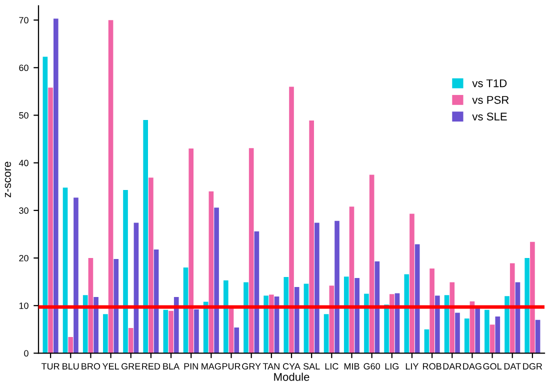  I want to click on x-tick-label: G60, so click(372, 366).